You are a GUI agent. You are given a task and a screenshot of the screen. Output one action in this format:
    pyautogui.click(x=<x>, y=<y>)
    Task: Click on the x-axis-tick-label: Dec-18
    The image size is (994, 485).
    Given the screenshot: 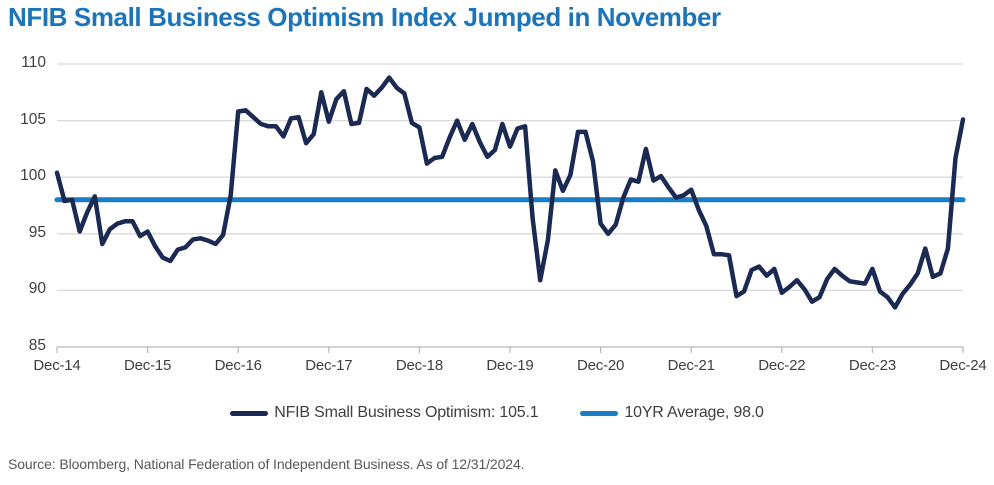 What is the action you would take?
    pyautogui.click(x=419, y=365)
    